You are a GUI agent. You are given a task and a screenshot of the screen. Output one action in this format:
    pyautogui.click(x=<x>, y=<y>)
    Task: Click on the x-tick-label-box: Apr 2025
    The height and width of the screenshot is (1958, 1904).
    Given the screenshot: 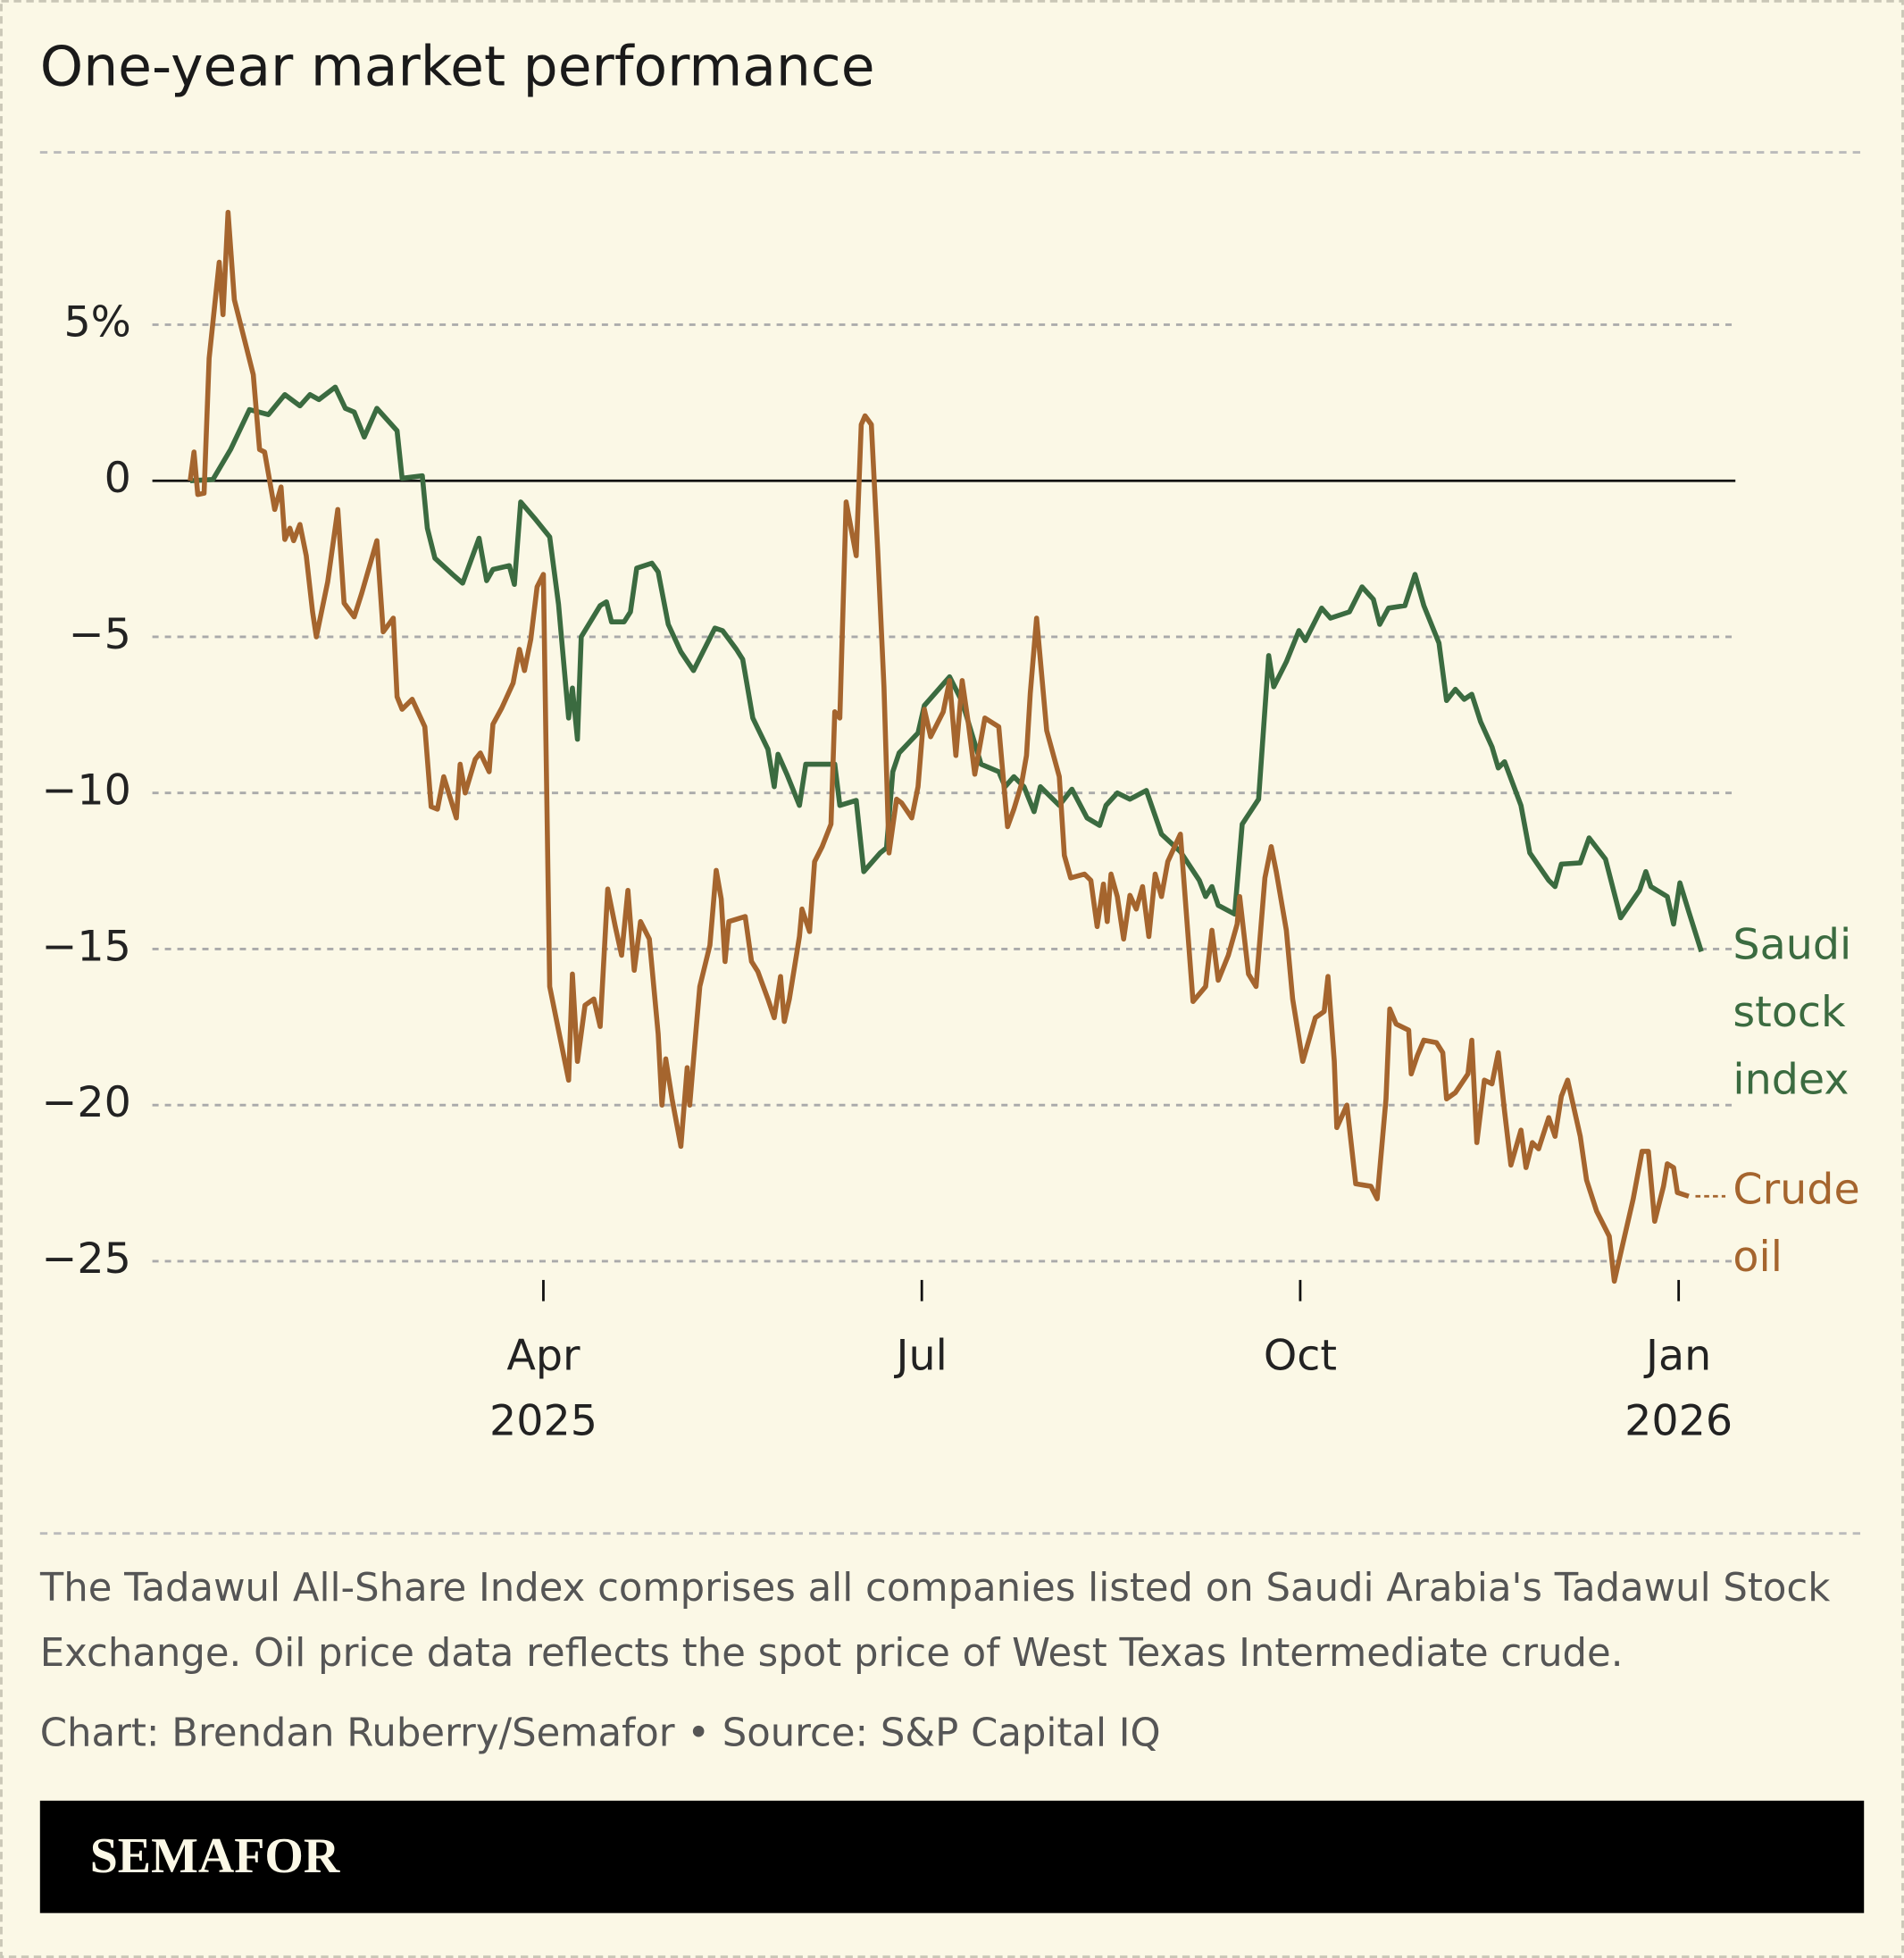 What is the action you would take?
    pyautogui.click(x=543, y=1388)
    